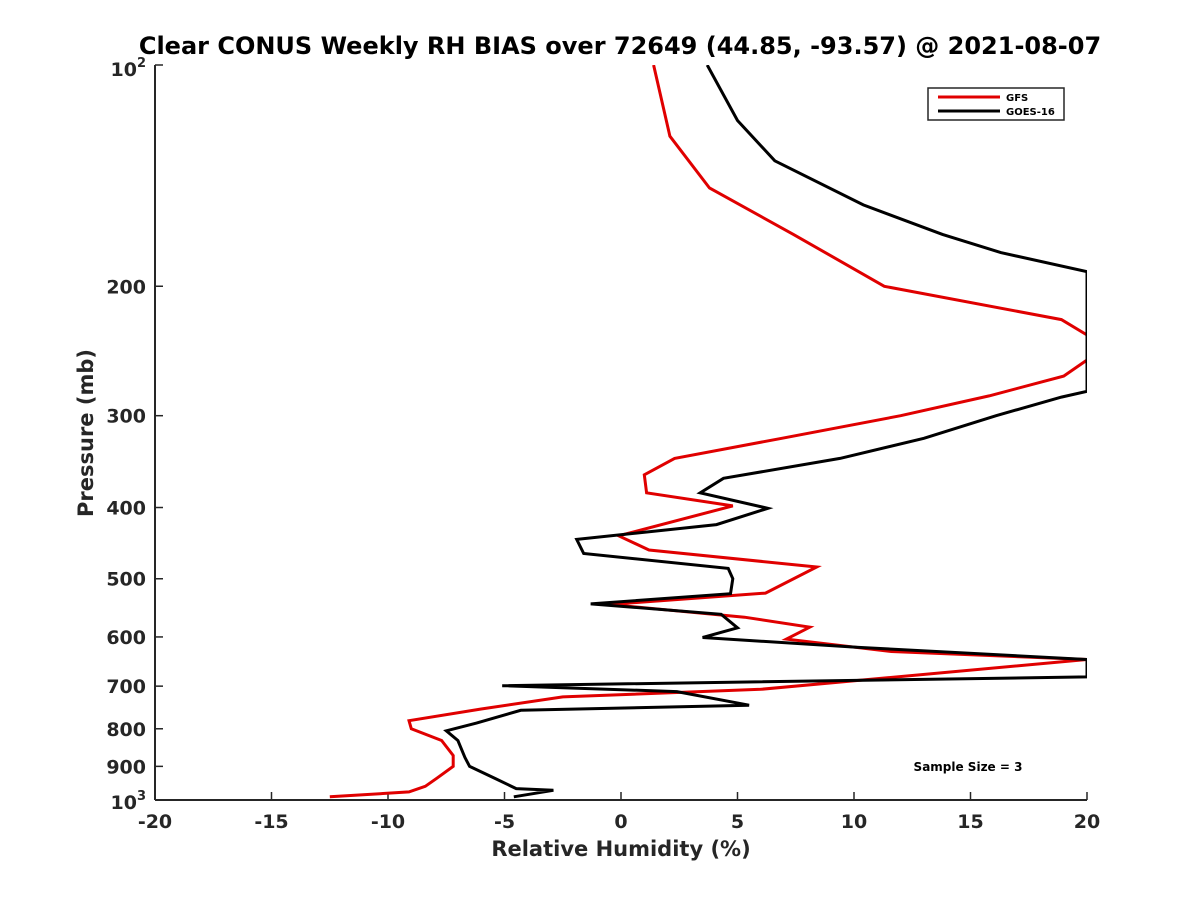 The height and width of the screenshot is (900, 1200). What do you see at coordinates (126, 287) in the screenshot?
I see `y-tick-label: 200` at bounding box center [126, 287].